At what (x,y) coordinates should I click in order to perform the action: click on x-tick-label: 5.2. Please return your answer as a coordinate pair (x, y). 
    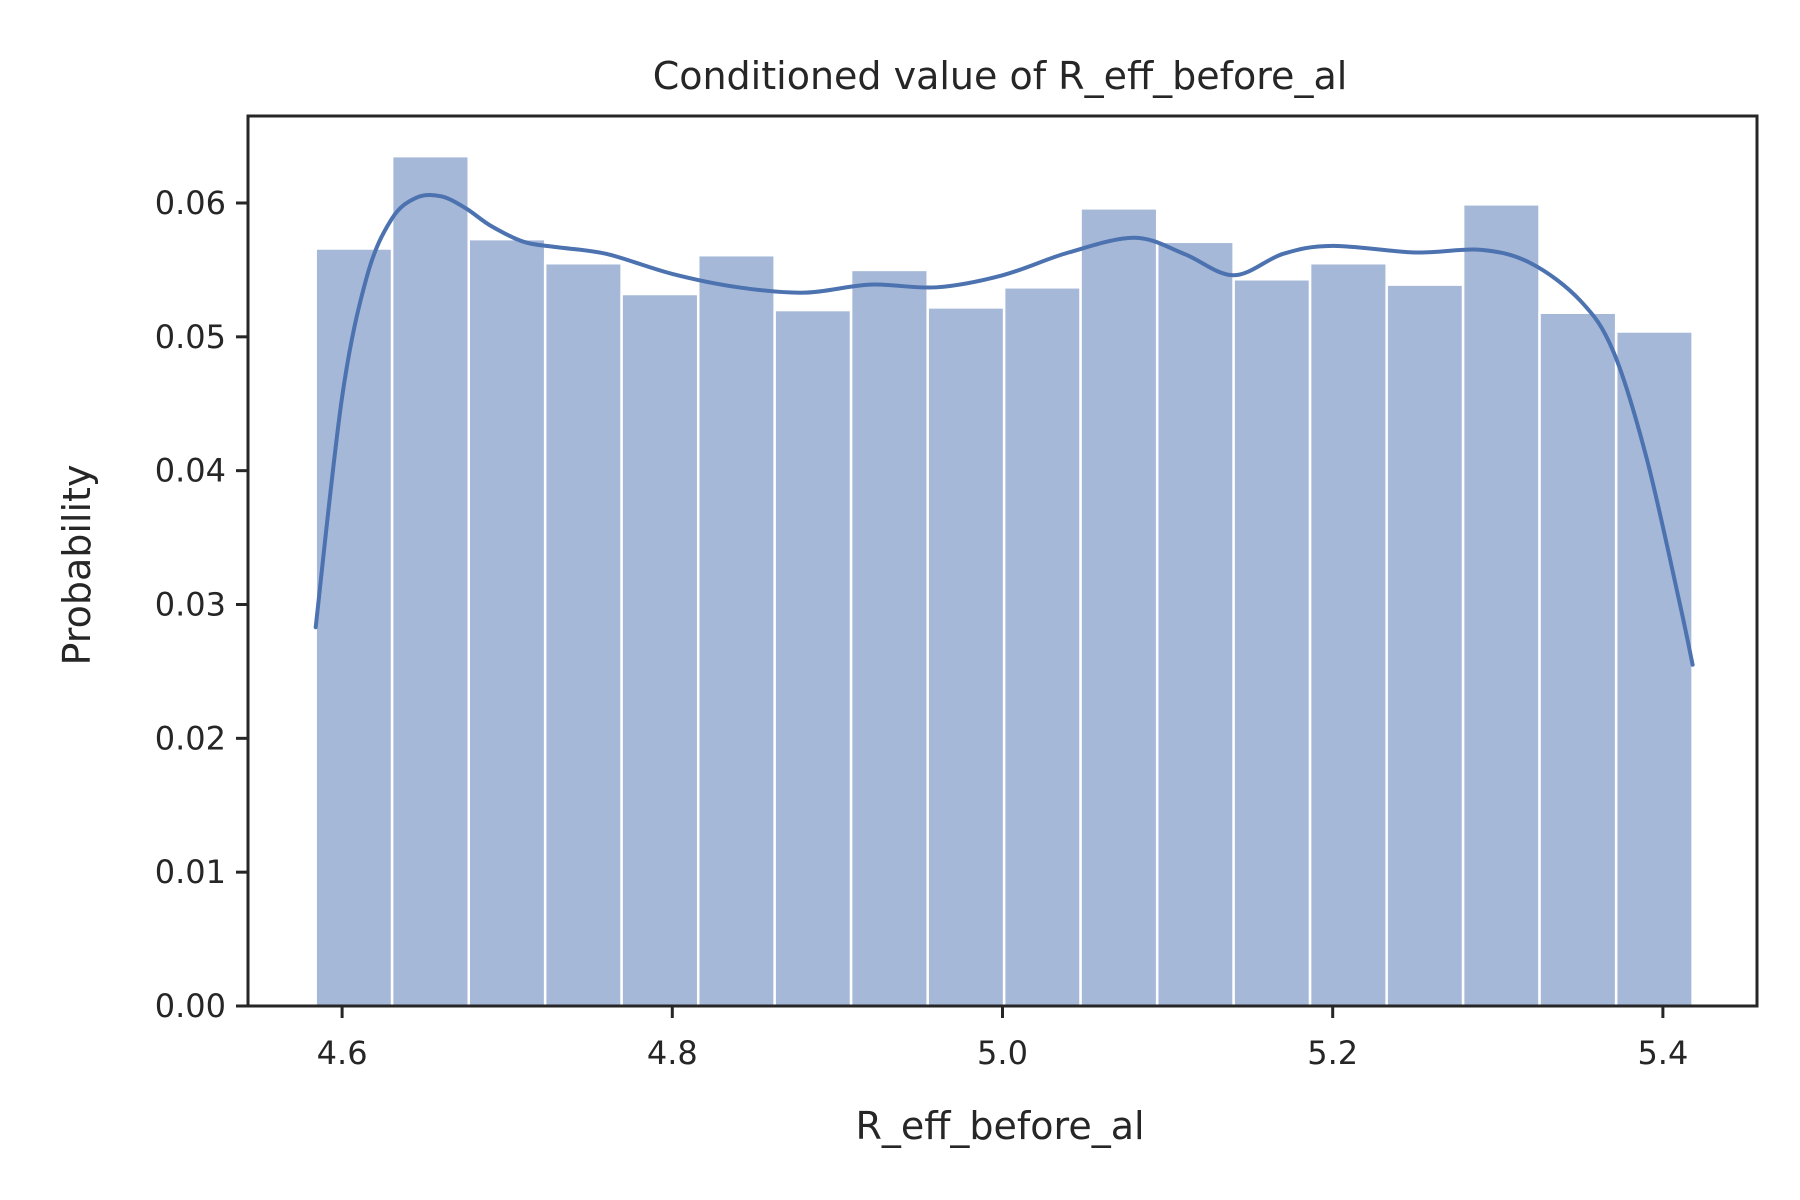
    Looking at the image, I should click on (1332, 1053).